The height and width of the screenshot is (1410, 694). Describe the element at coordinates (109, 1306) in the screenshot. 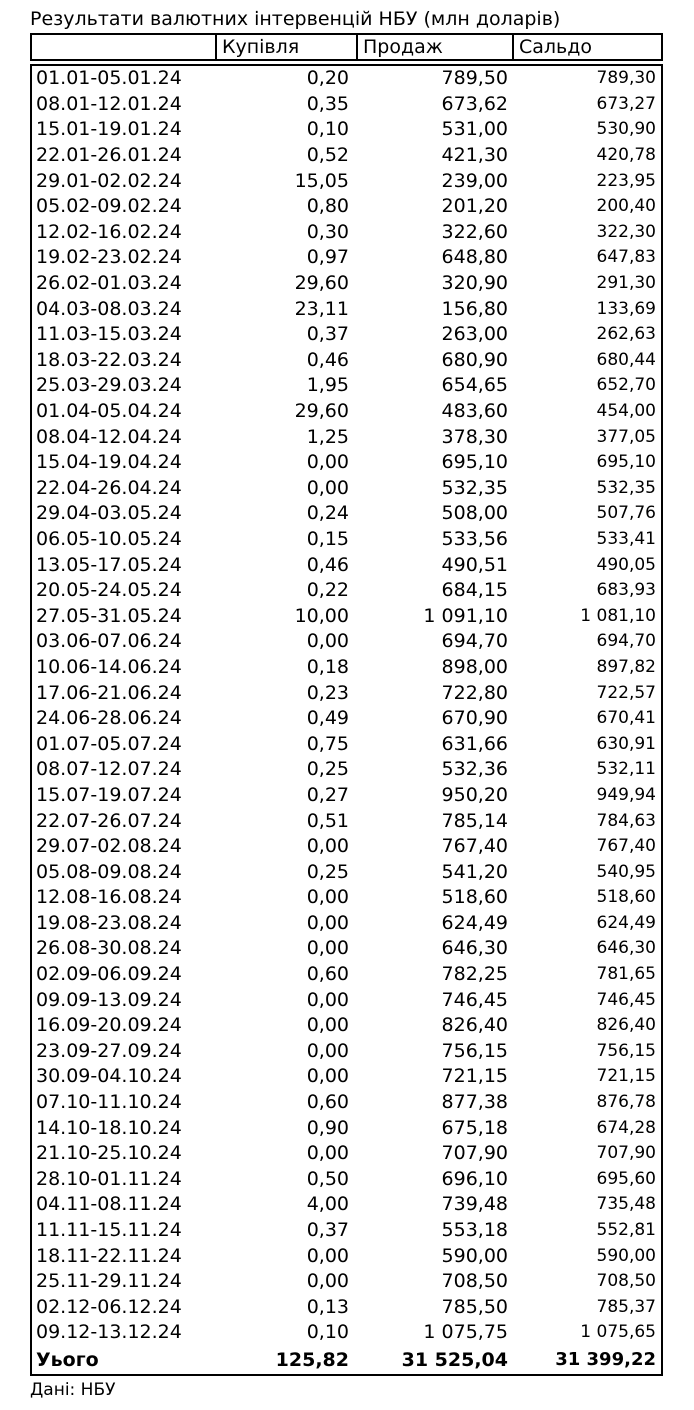

I see `period-cell: 02.12-06.12.24` at that location.